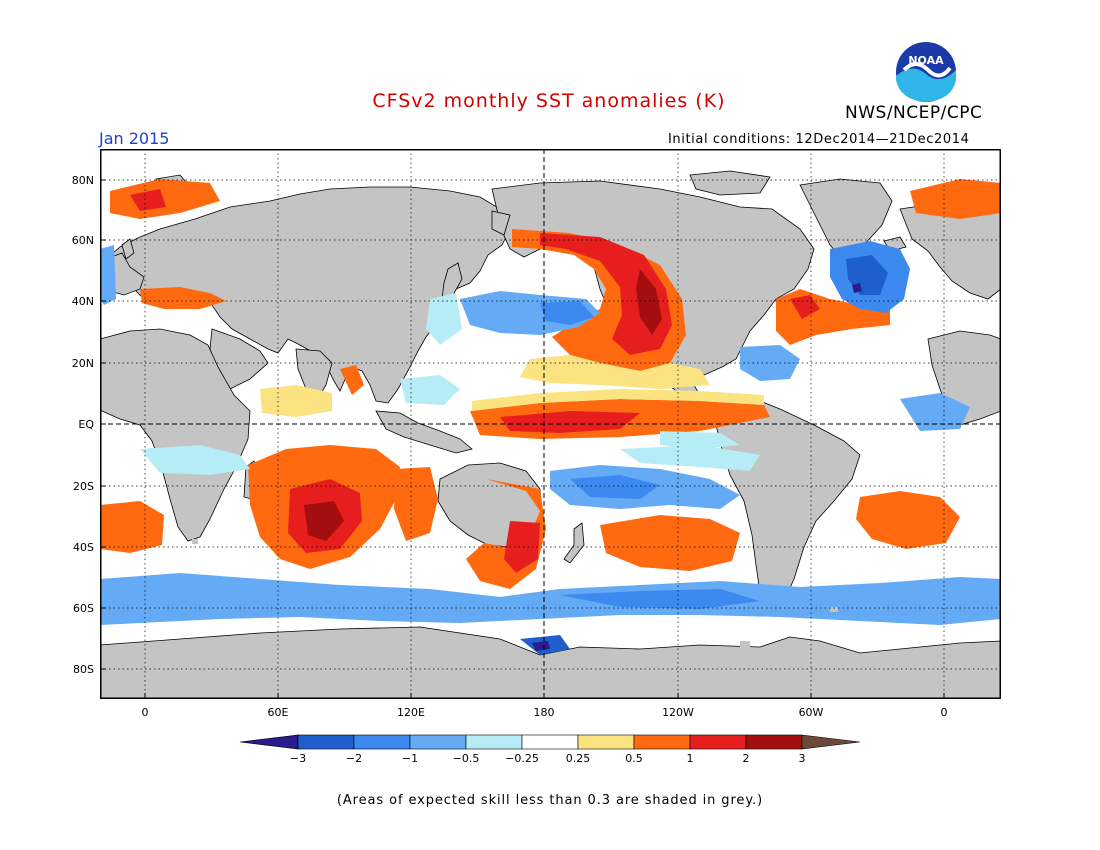 This screenshot has width=1100, height=850. What do you see at coordinates (444, 319) in the screenshot?
I see `anomaly-kuroshio-cool` at bounding box center [444, 319].